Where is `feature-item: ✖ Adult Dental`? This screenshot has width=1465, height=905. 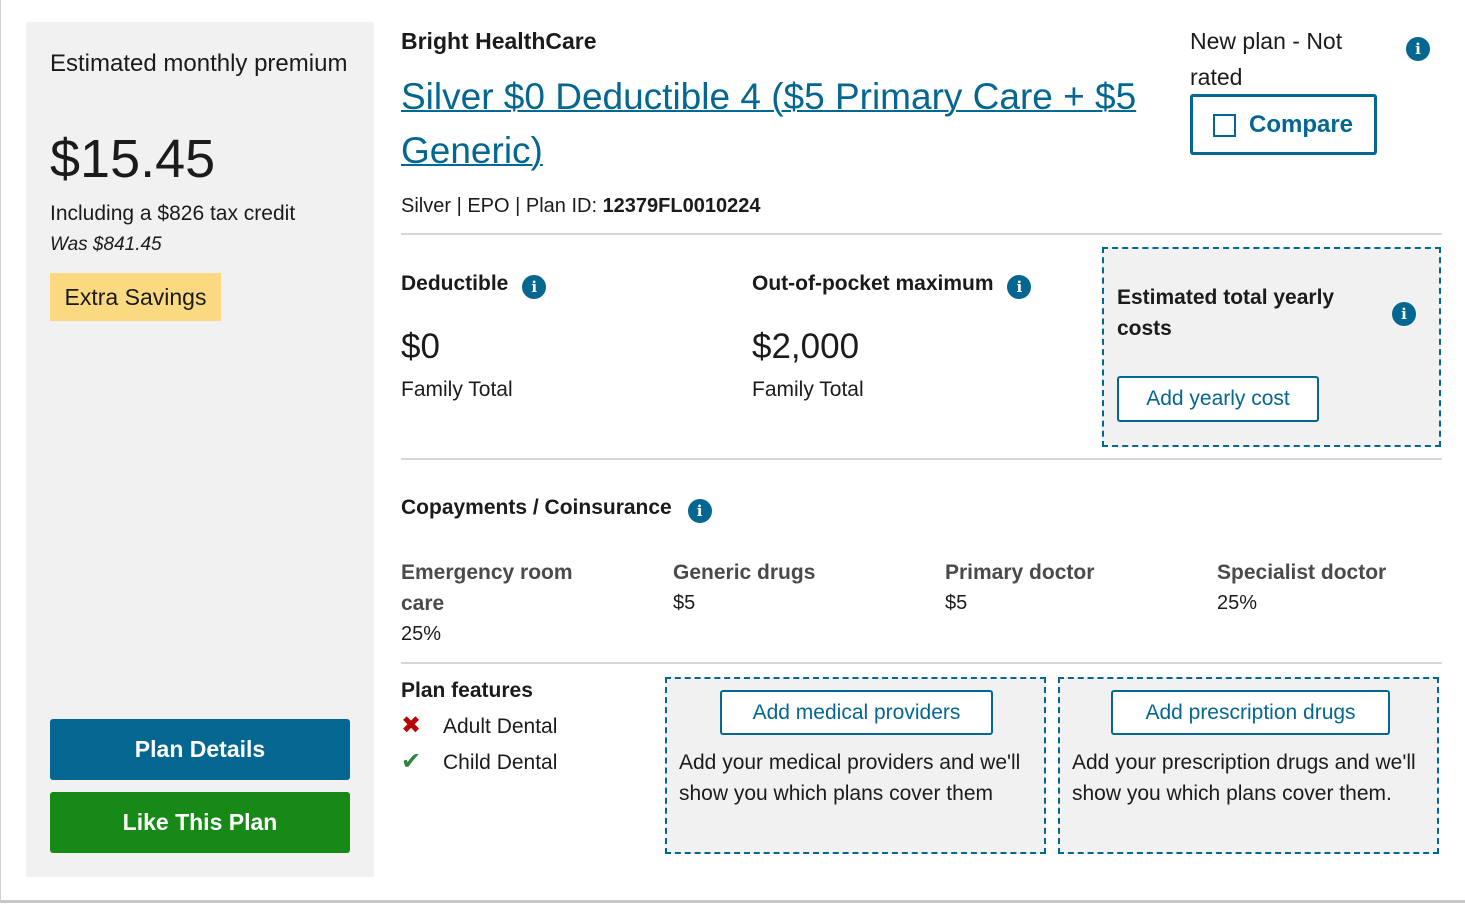 feature-item: ✖ Adult Dental is located at coordinates (479, 726).